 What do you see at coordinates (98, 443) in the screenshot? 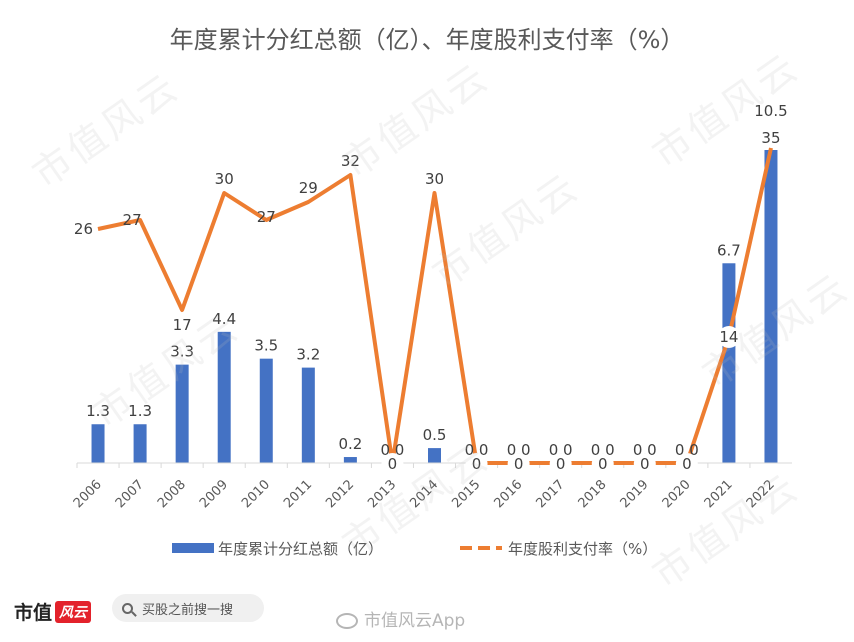
I see `bar-2006` at bounding box center [98, 443].